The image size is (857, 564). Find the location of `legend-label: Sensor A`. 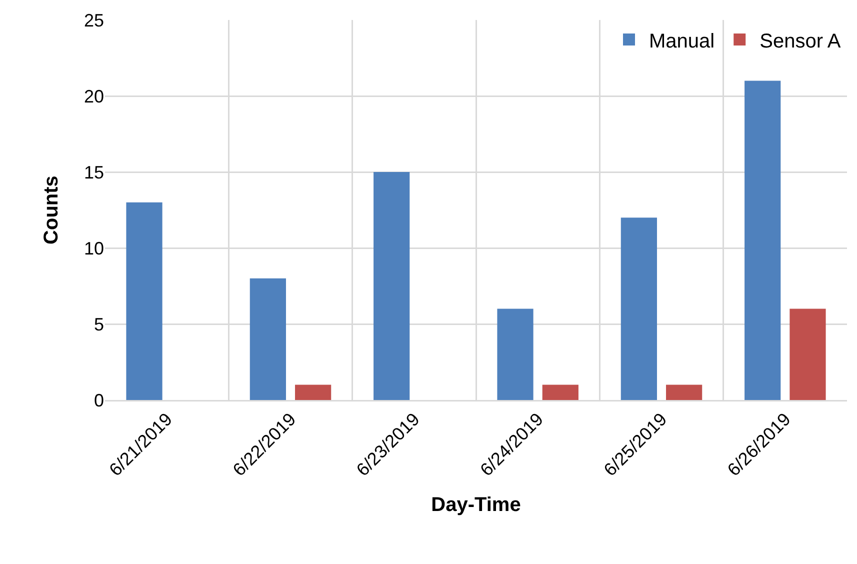

legend-label: Sensor A is located at coordinates (801, 41).